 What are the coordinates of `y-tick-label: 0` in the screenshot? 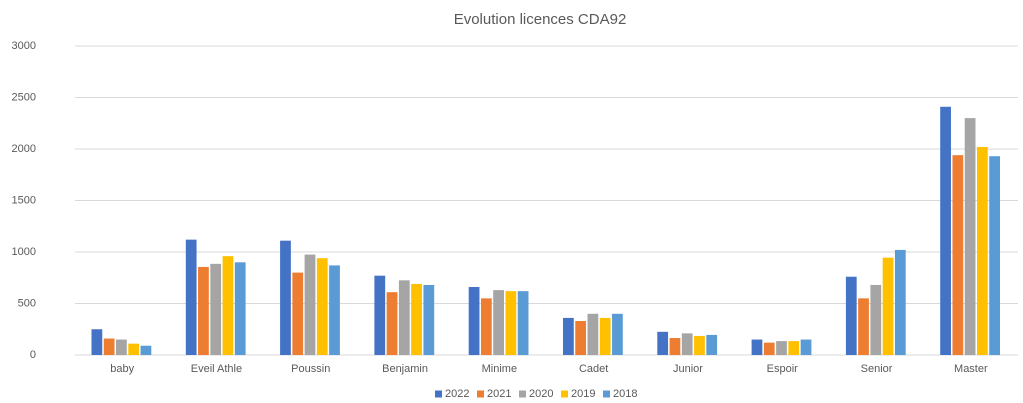 It's located at (33, 355).